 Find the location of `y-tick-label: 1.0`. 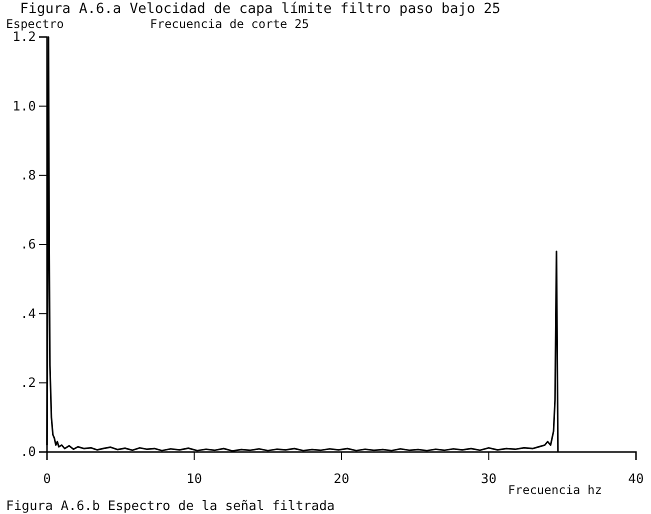

y-tick-label: 1.0 is located at coordinates (24, 106).